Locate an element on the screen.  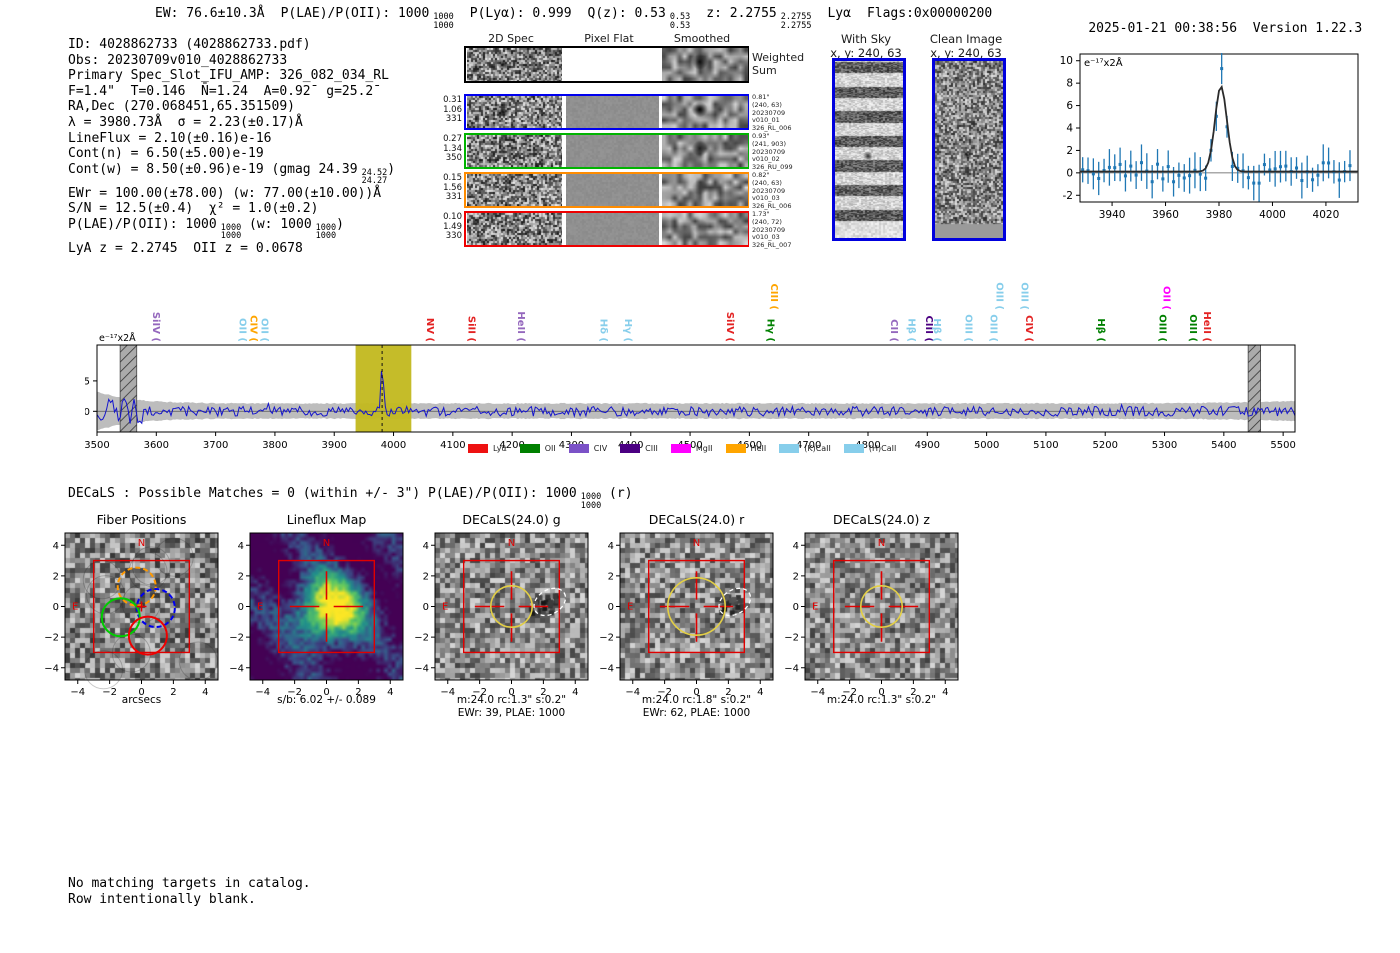
svg-text: 3940 is located at coordinates (1112, 215).